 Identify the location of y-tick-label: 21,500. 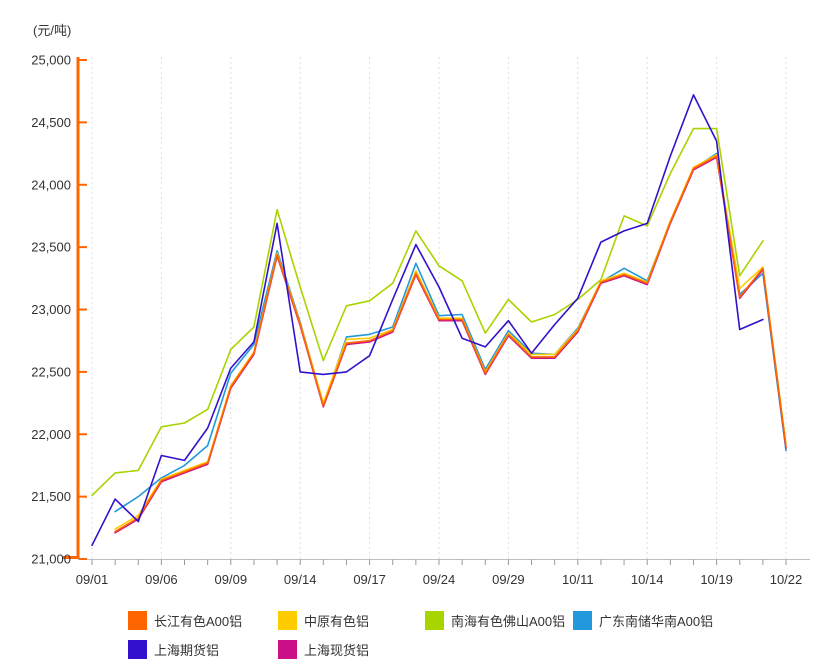
(51, 496).